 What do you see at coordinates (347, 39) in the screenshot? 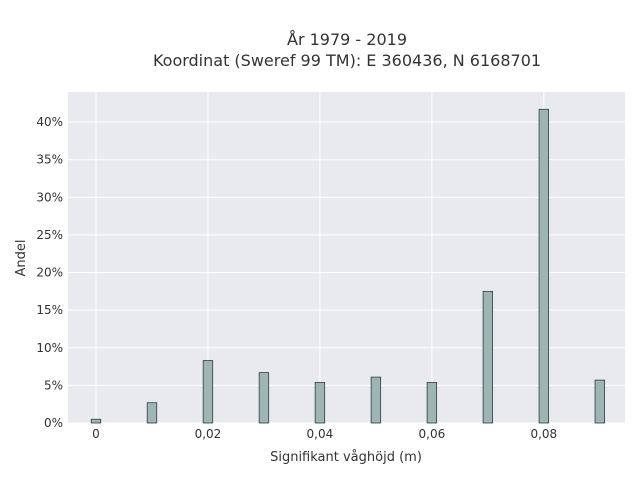
I see `chart-title-line1: År 1979 - 2019` at bounding box center [347, 39].